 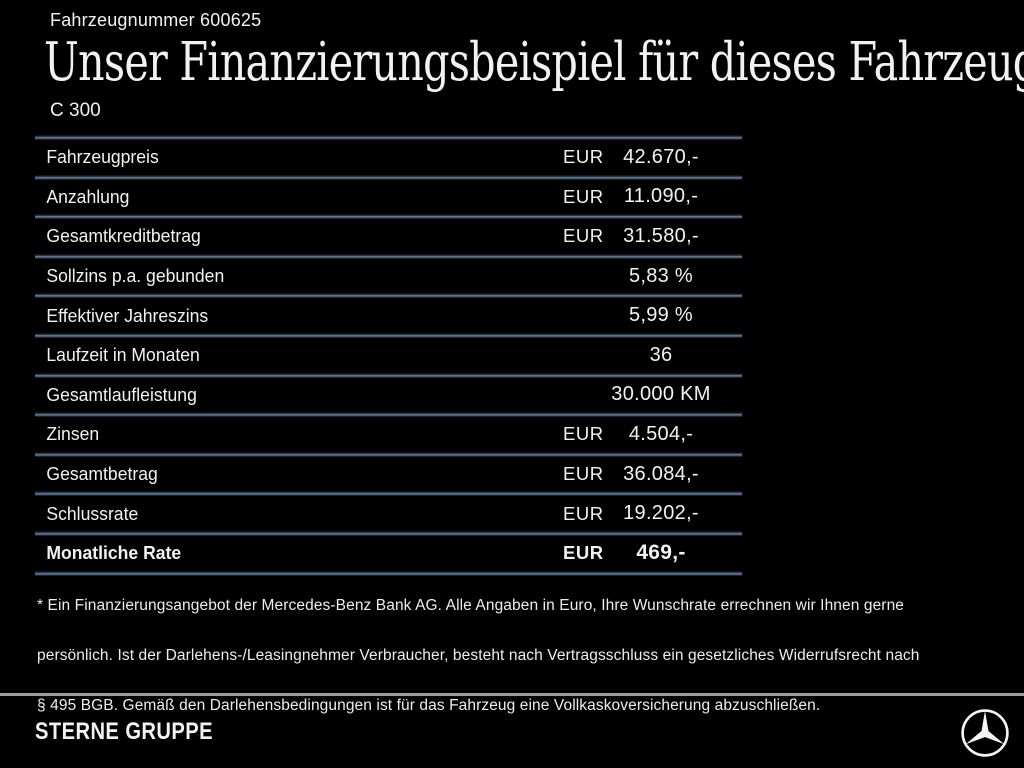 What do you see at coordinates (388, 474) in the screenshot?
I see `table-row: Gesamtbetrag EUR 36.084,-` at bounding box center [388, 474].